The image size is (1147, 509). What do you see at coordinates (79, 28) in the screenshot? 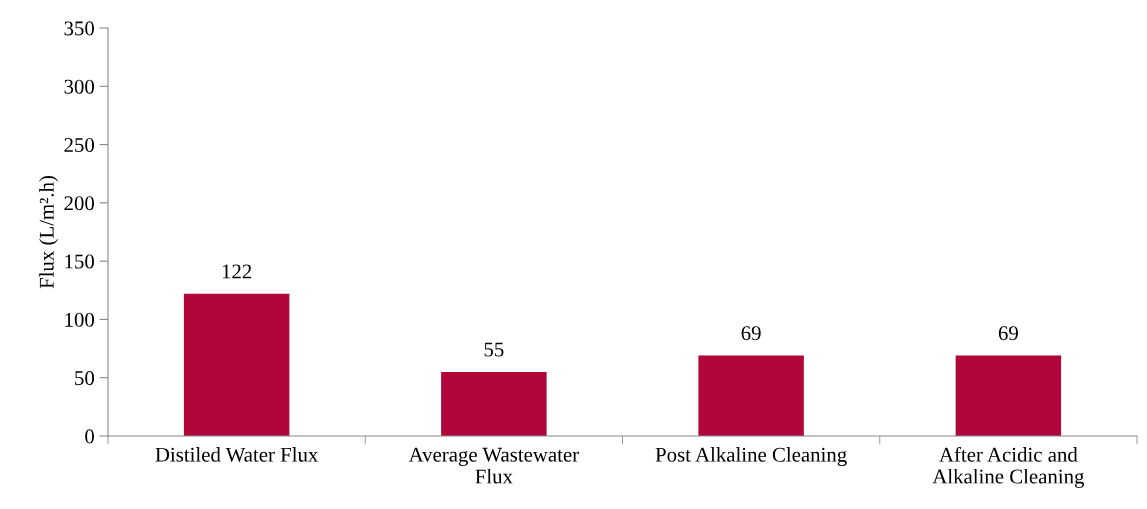
I see `y-tick-label: 350` at bounding box center [79, 28].